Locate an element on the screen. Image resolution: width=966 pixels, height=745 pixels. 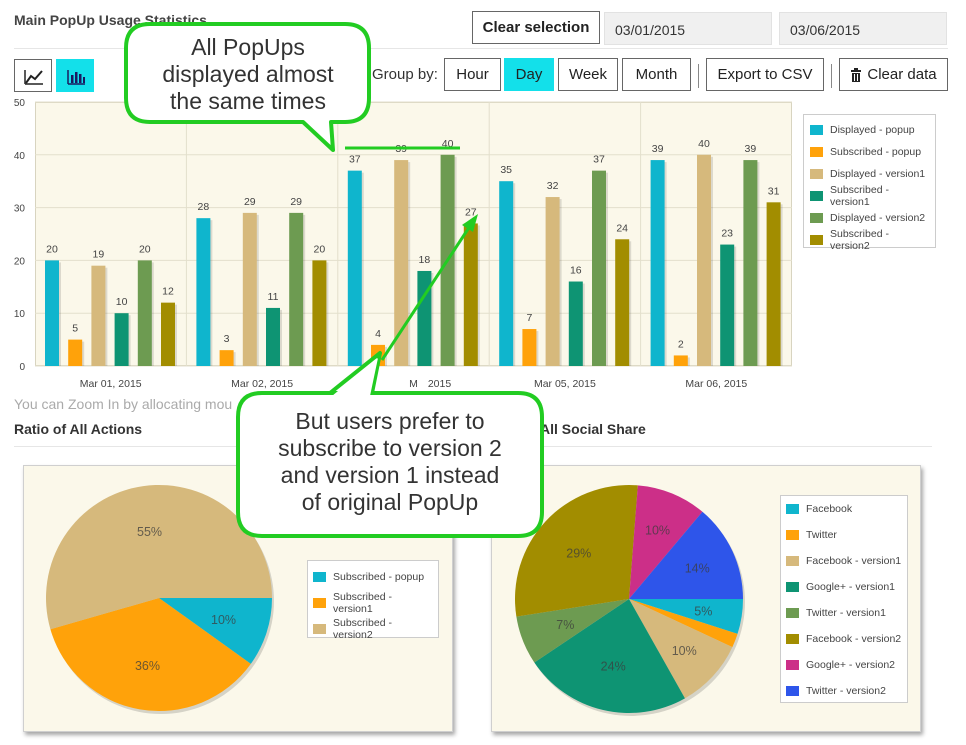
legend-item: Google+ - version1 is located at coordinates (844, 587).